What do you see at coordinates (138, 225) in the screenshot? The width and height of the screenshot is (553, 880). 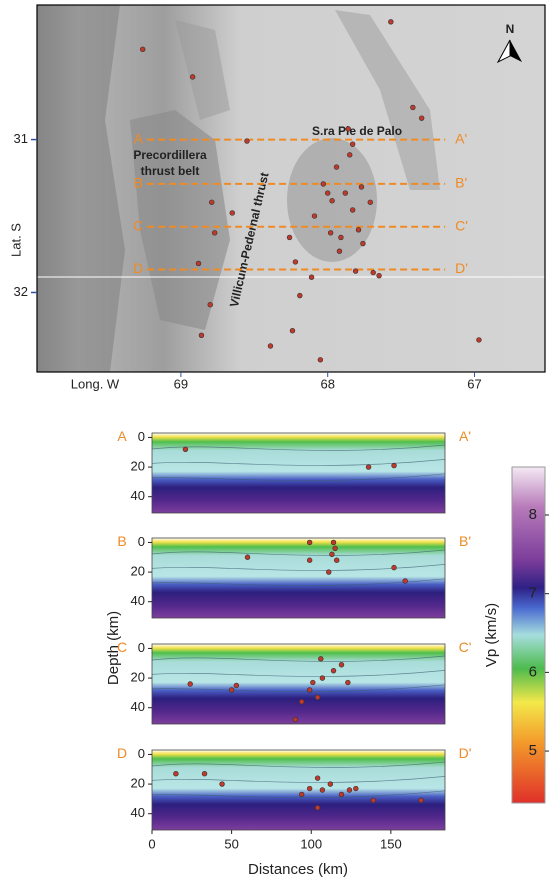 I see `profile-start: C` at bounding box center [138, 225].